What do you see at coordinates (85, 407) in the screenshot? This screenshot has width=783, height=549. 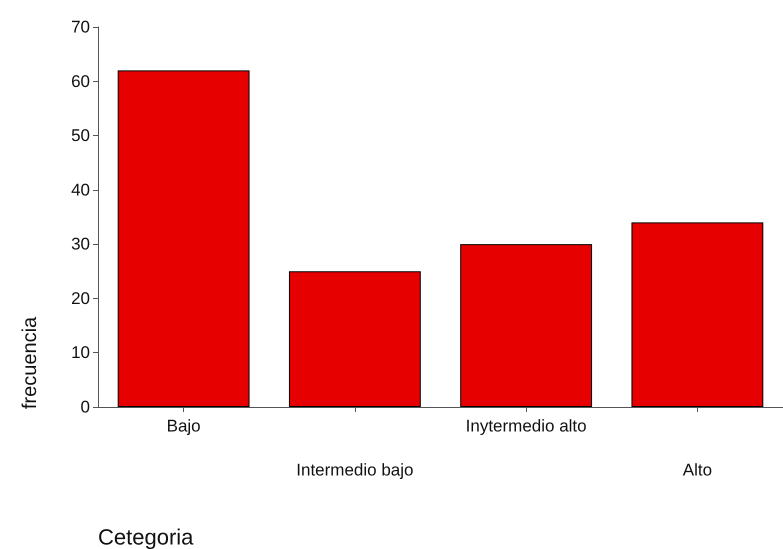 I see `y-tick-label: 0` at bounding box center [85, 407].